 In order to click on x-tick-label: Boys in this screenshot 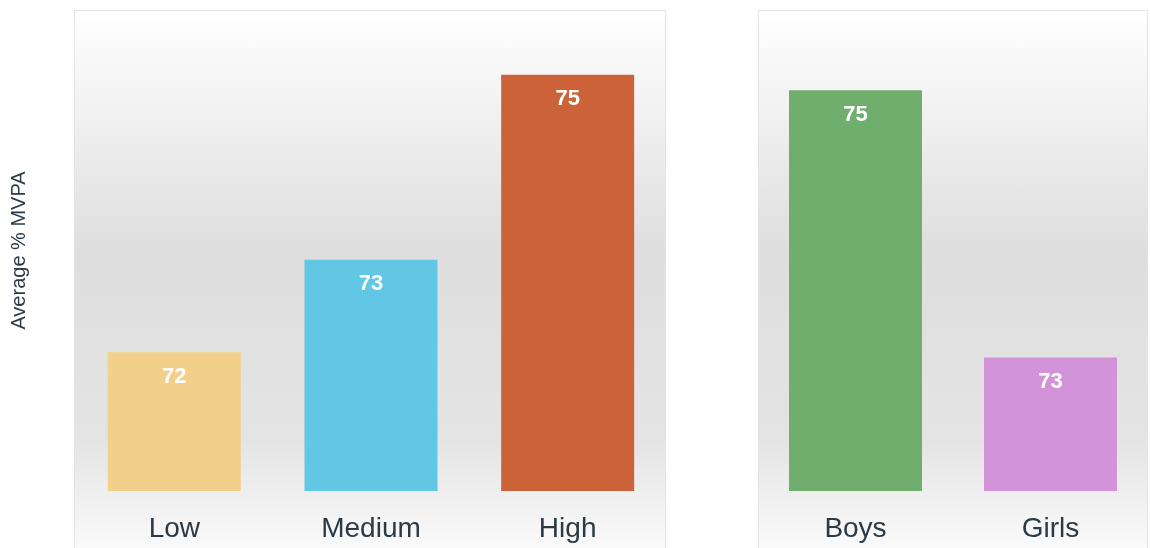, I will do `click(855, 527)`.